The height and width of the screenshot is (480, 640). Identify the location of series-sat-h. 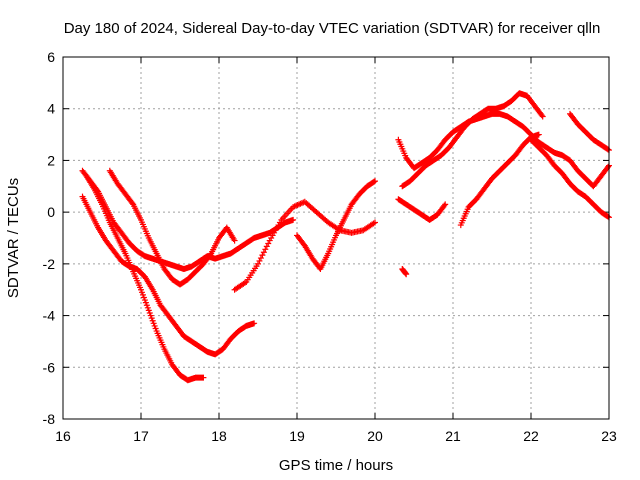
(472, 140).